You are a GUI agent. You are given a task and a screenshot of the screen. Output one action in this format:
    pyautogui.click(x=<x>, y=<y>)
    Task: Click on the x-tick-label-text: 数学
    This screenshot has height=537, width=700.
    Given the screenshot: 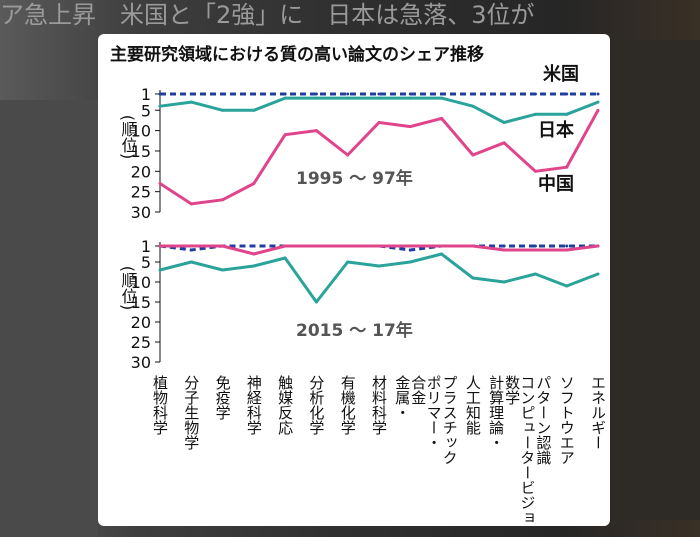 What is the action you would take?
    pyautogui.click(x=512, y=390)
    